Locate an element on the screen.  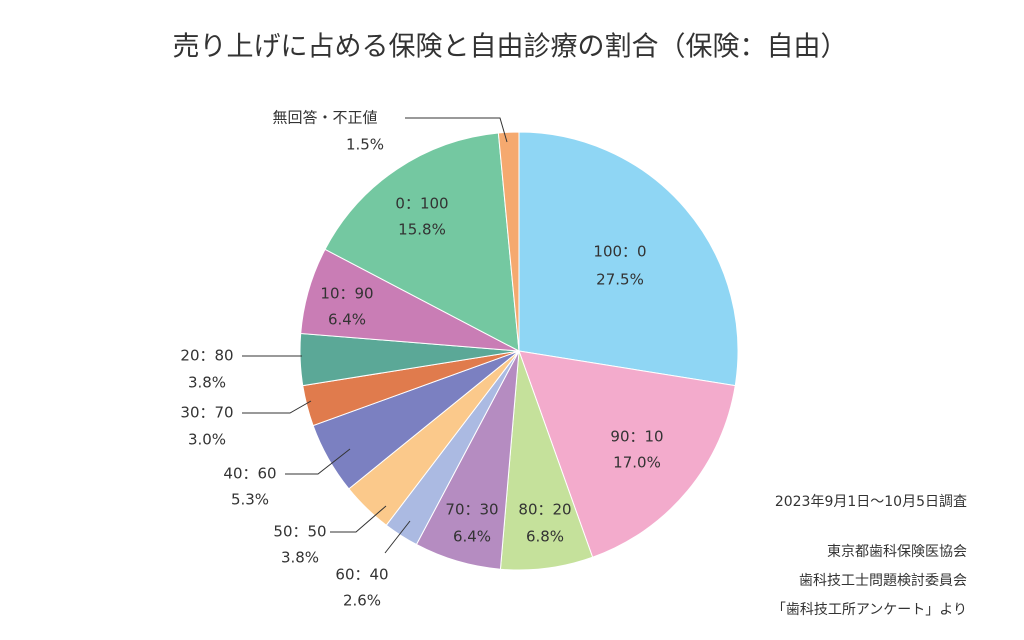
slice-label: 無回答・不正値 is located at coordinates (324, 118).